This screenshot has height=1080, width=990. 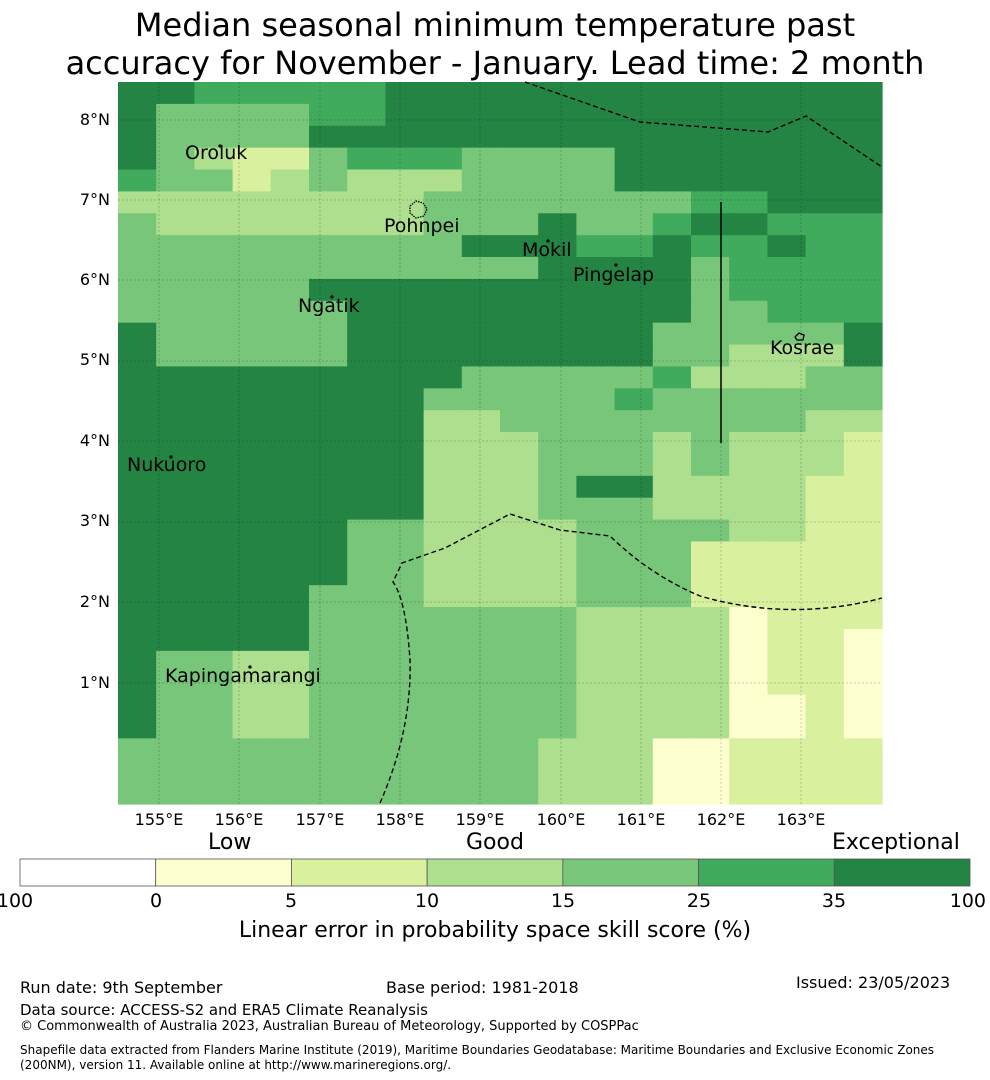 What do you see at coordinates (243, 676) in the screenshot?
I see `place-label-kapingamarangi: Kapingamarangi` at bounding box center [243, 676].